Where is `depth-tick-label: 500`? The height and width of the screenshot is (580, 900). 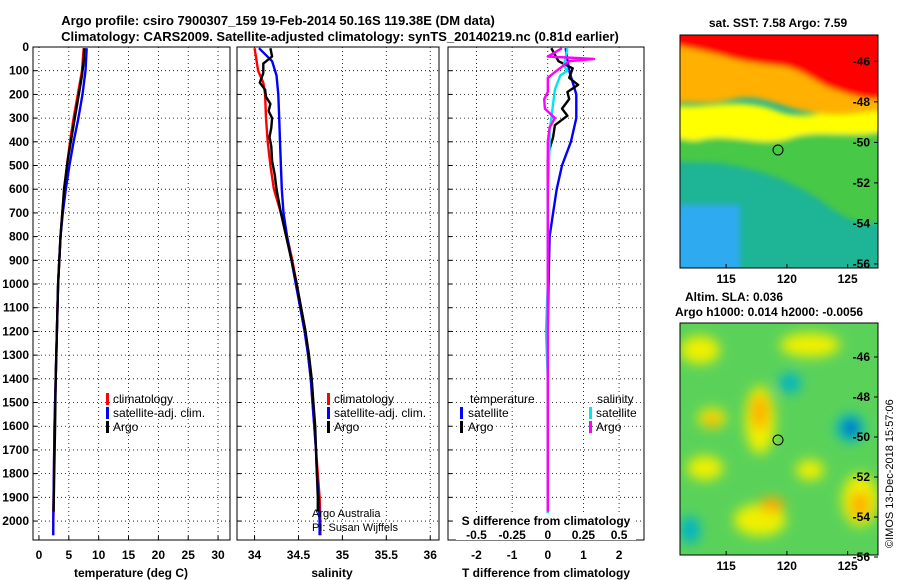
depth-tick-label: 500 is located at coordinates (19, 166).